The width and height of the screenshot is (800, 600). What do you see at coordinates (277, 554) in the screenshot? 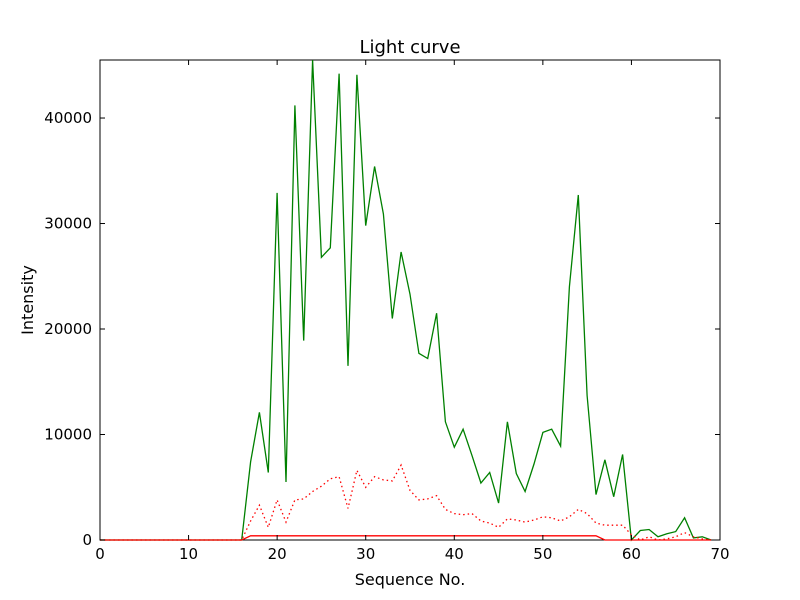
I see `x-tick-label: 20` at bounding box center [277, 554].